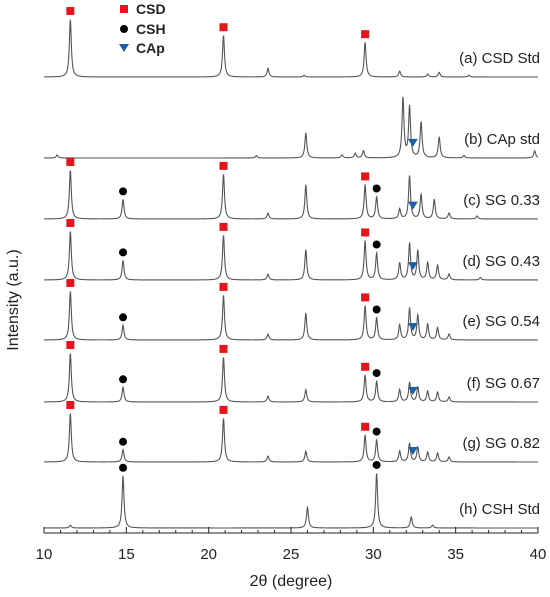  Describe the element at coordinates (502, 139) in the screenshot. I see `trace-label: (b) CAp std` at that location.